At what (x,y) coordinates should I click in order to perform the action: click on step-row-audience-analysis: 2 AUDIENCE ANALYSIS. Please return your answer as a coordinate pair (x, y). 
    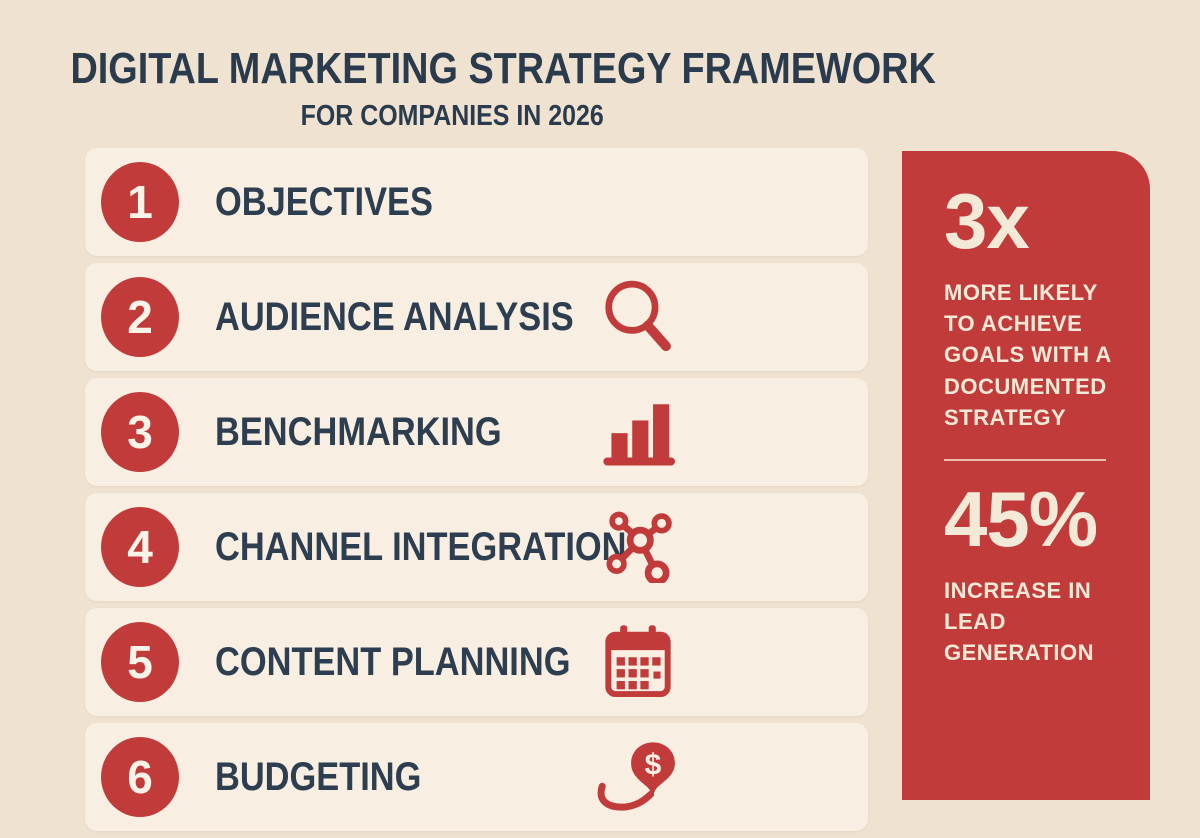
    Looking at the image, I should click on (476, 317).